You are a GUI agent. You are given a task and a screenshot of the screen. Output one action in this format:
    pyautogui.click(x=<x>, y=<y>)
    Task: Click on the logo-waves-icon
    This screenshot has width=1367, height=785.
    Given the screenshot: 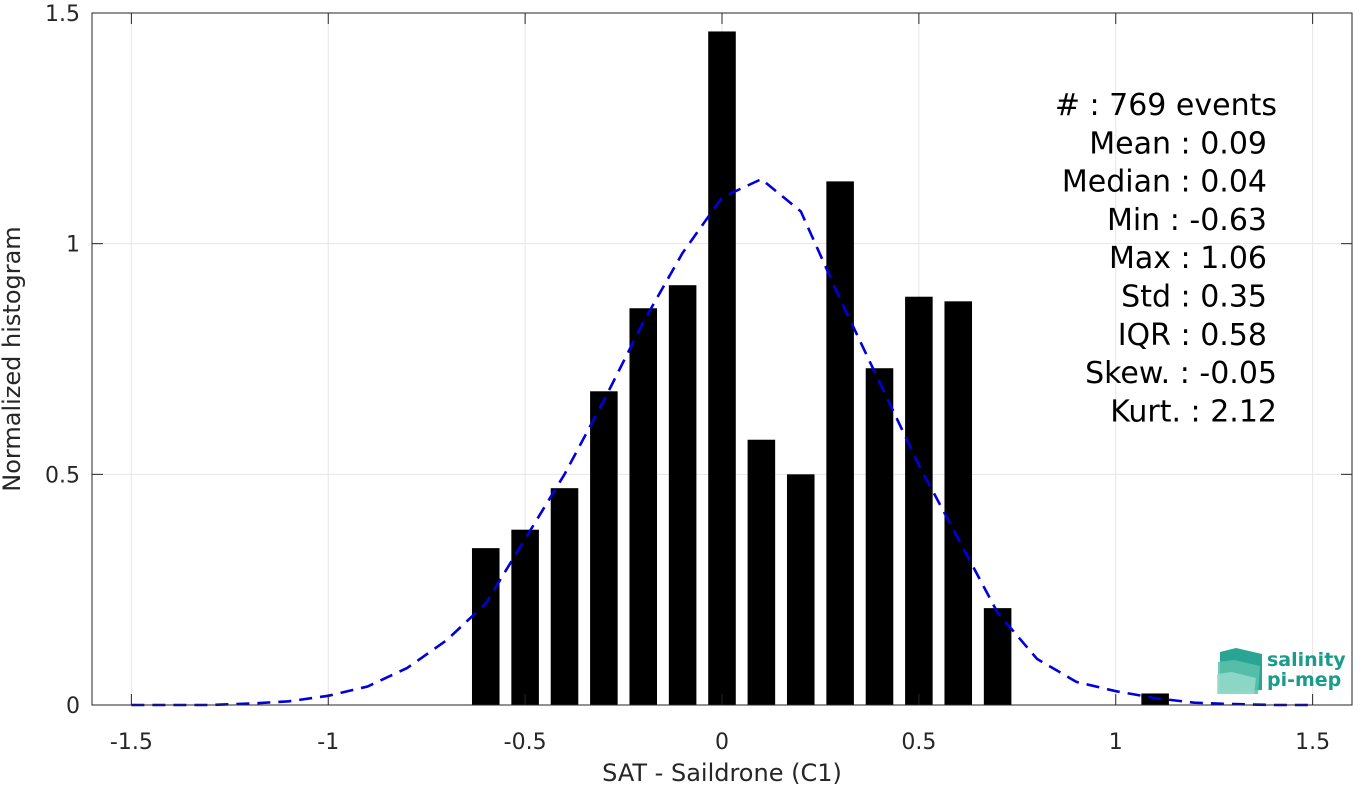 What is the action you would take?
    pyautogui.click(x=1239, y=671)
    